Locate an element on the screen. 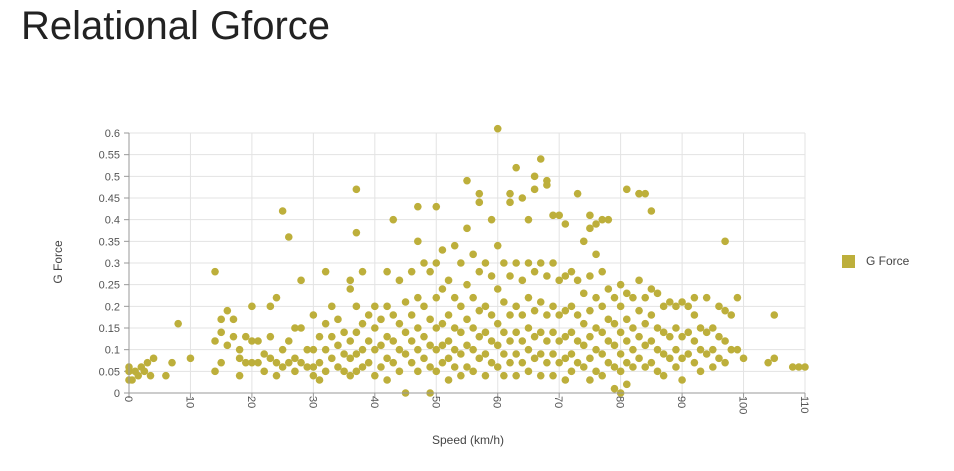  legend-swatch is located at coordinates (848, 261).